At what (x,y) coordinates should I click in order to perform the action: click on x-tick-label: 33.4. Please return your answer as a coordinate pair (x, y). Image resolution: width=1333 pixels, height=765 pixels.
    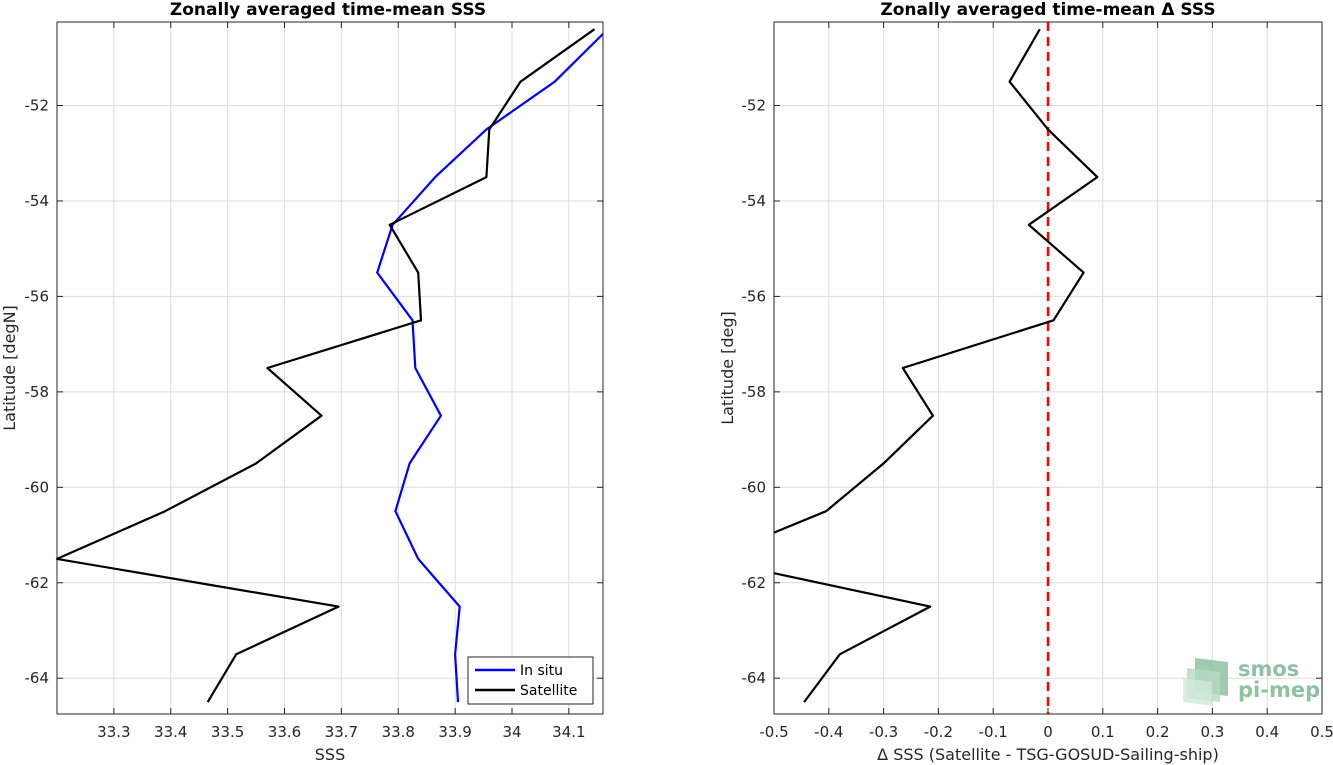
    Looking at the image, I should click on (170, 732).